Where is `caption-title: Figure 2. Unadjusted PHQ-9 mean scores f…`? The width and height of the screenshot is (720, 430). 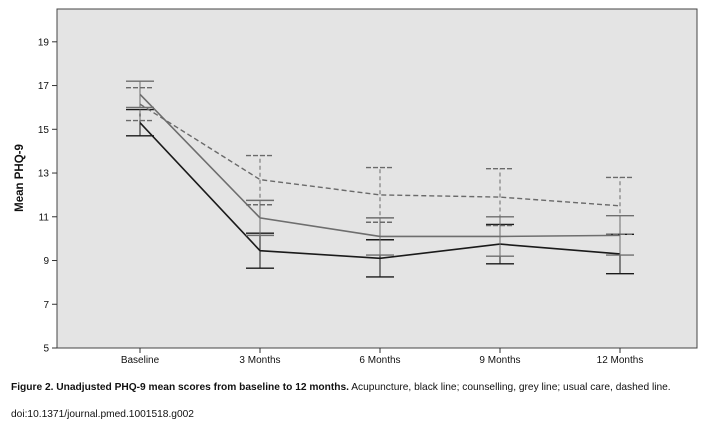
caption-title: Figure 2. Unadjusted PHQ-9 mean scores f… is located at coordinates (180, 387).